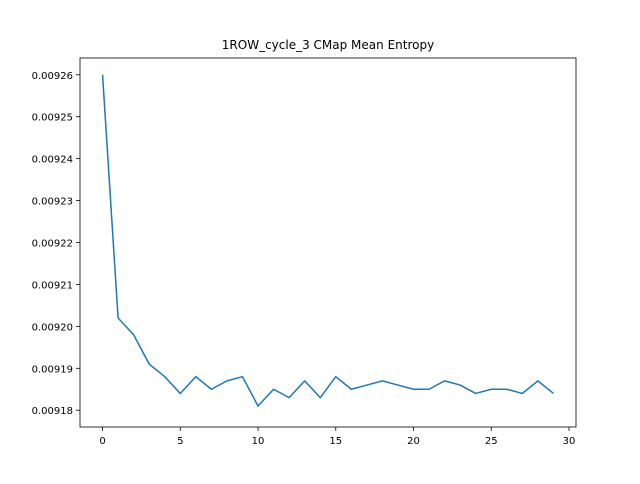  What do you see at coordinates (52, 202) in the screenshot?
I see `y-tick-label: 0.00923` at bounding box center [52, 202].